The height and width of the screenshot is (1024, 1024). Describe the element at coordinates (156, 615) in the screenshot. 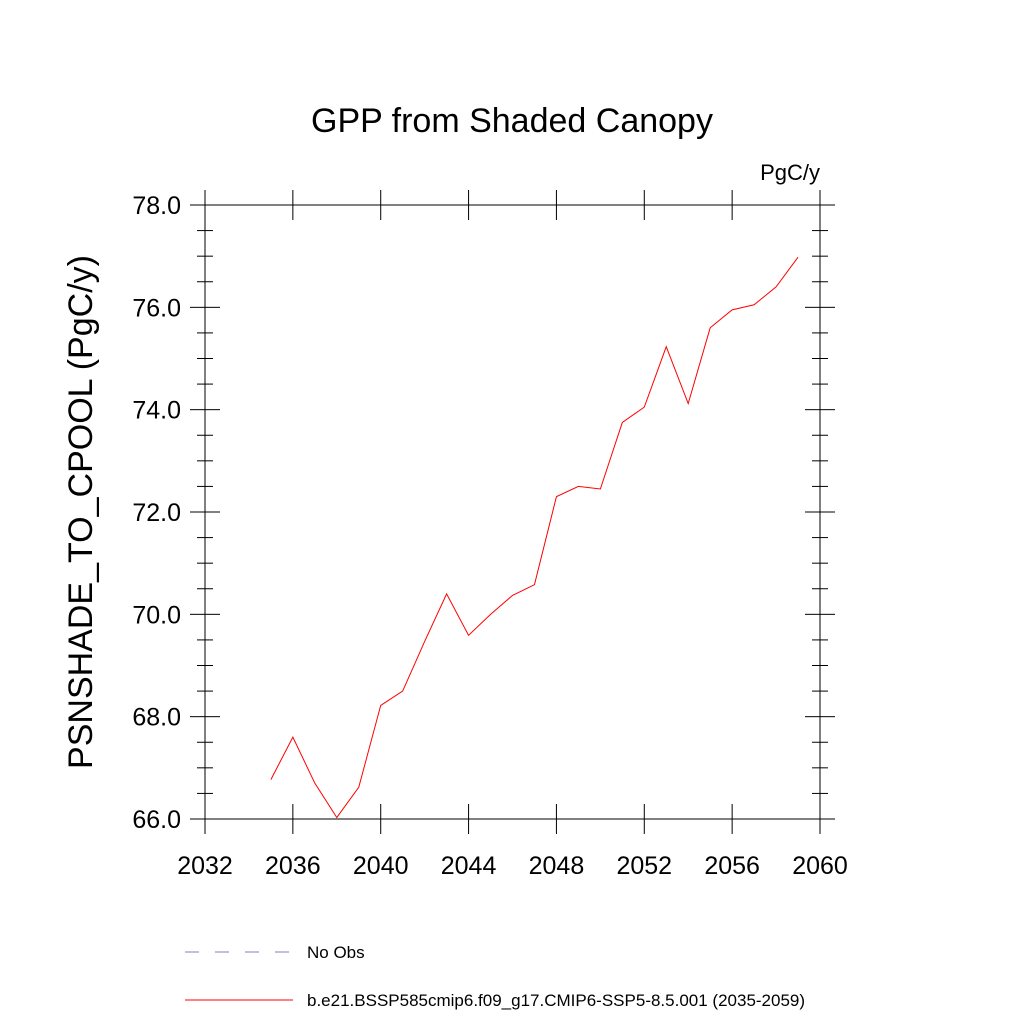

I see `y-tick-label: 70.0` at that location.